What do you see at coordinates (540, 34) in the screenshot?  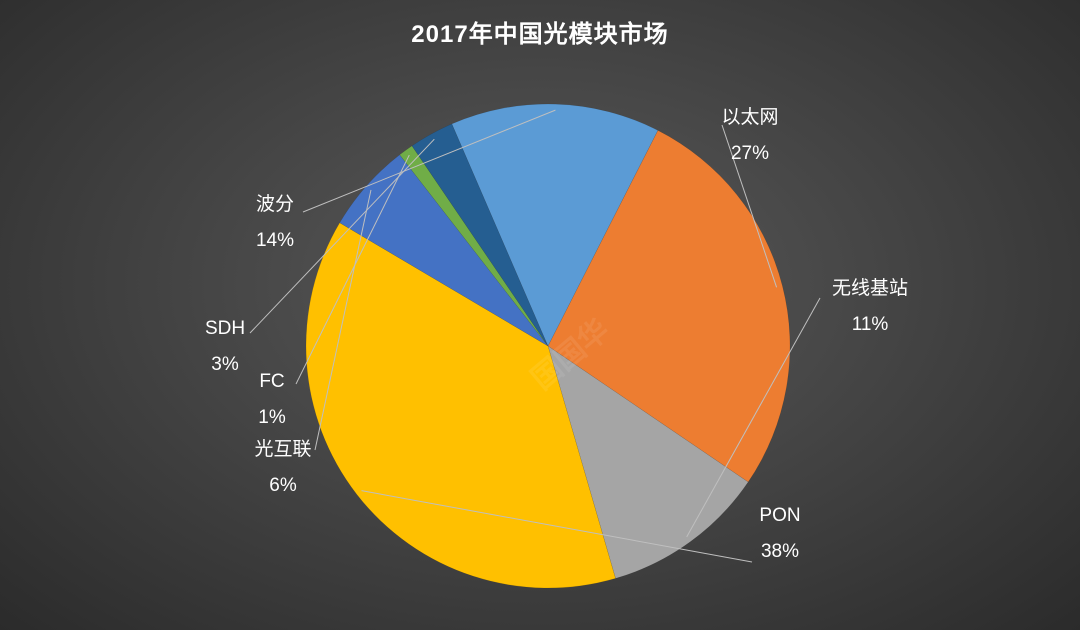 I see `chart-title: 2017年中国光模块市场` at bounding box center [540, 34].